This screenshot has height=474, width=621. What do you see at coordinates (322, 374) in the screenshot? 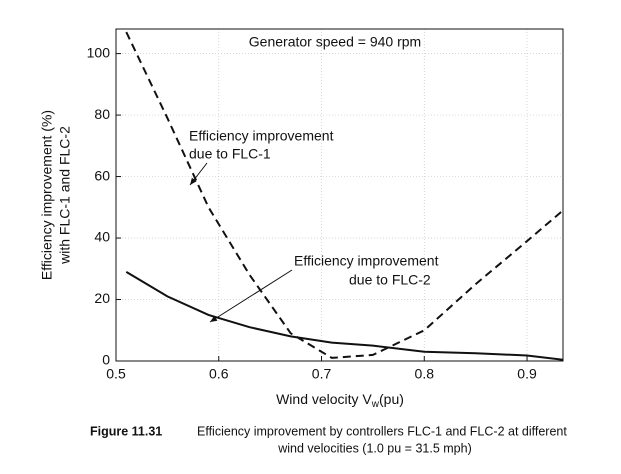
I see `x-tick-label: 0.7` at bounding box center [322, 374].